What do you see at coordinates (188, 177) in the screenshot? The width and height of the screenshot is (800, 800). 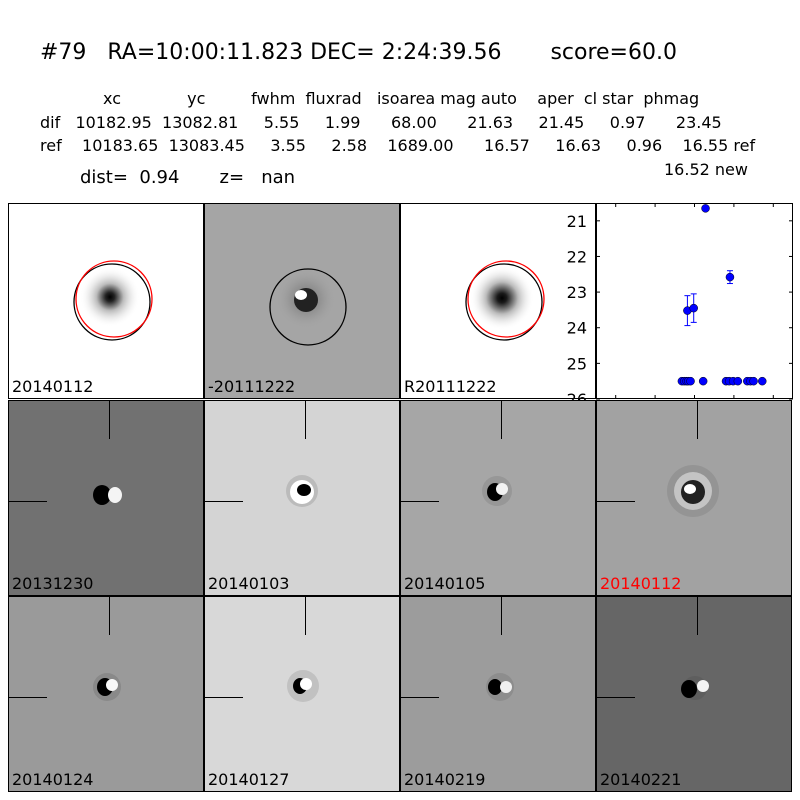 I see `dist-line: dist= 0.94 z= nan` at bounding box center [188, 177].